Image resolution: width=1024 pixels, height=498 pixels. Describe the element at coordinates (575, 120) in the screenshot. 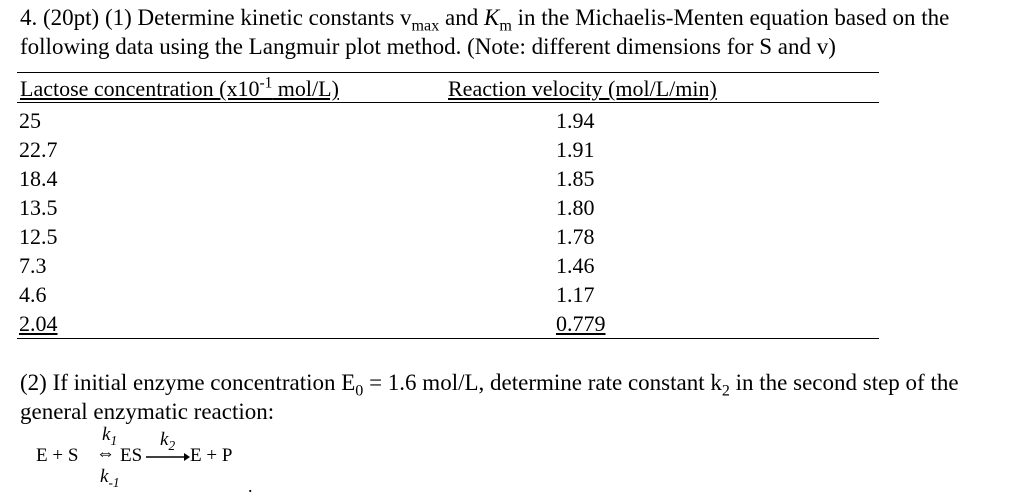

I see `cell-velocity: 1.94` at that location.